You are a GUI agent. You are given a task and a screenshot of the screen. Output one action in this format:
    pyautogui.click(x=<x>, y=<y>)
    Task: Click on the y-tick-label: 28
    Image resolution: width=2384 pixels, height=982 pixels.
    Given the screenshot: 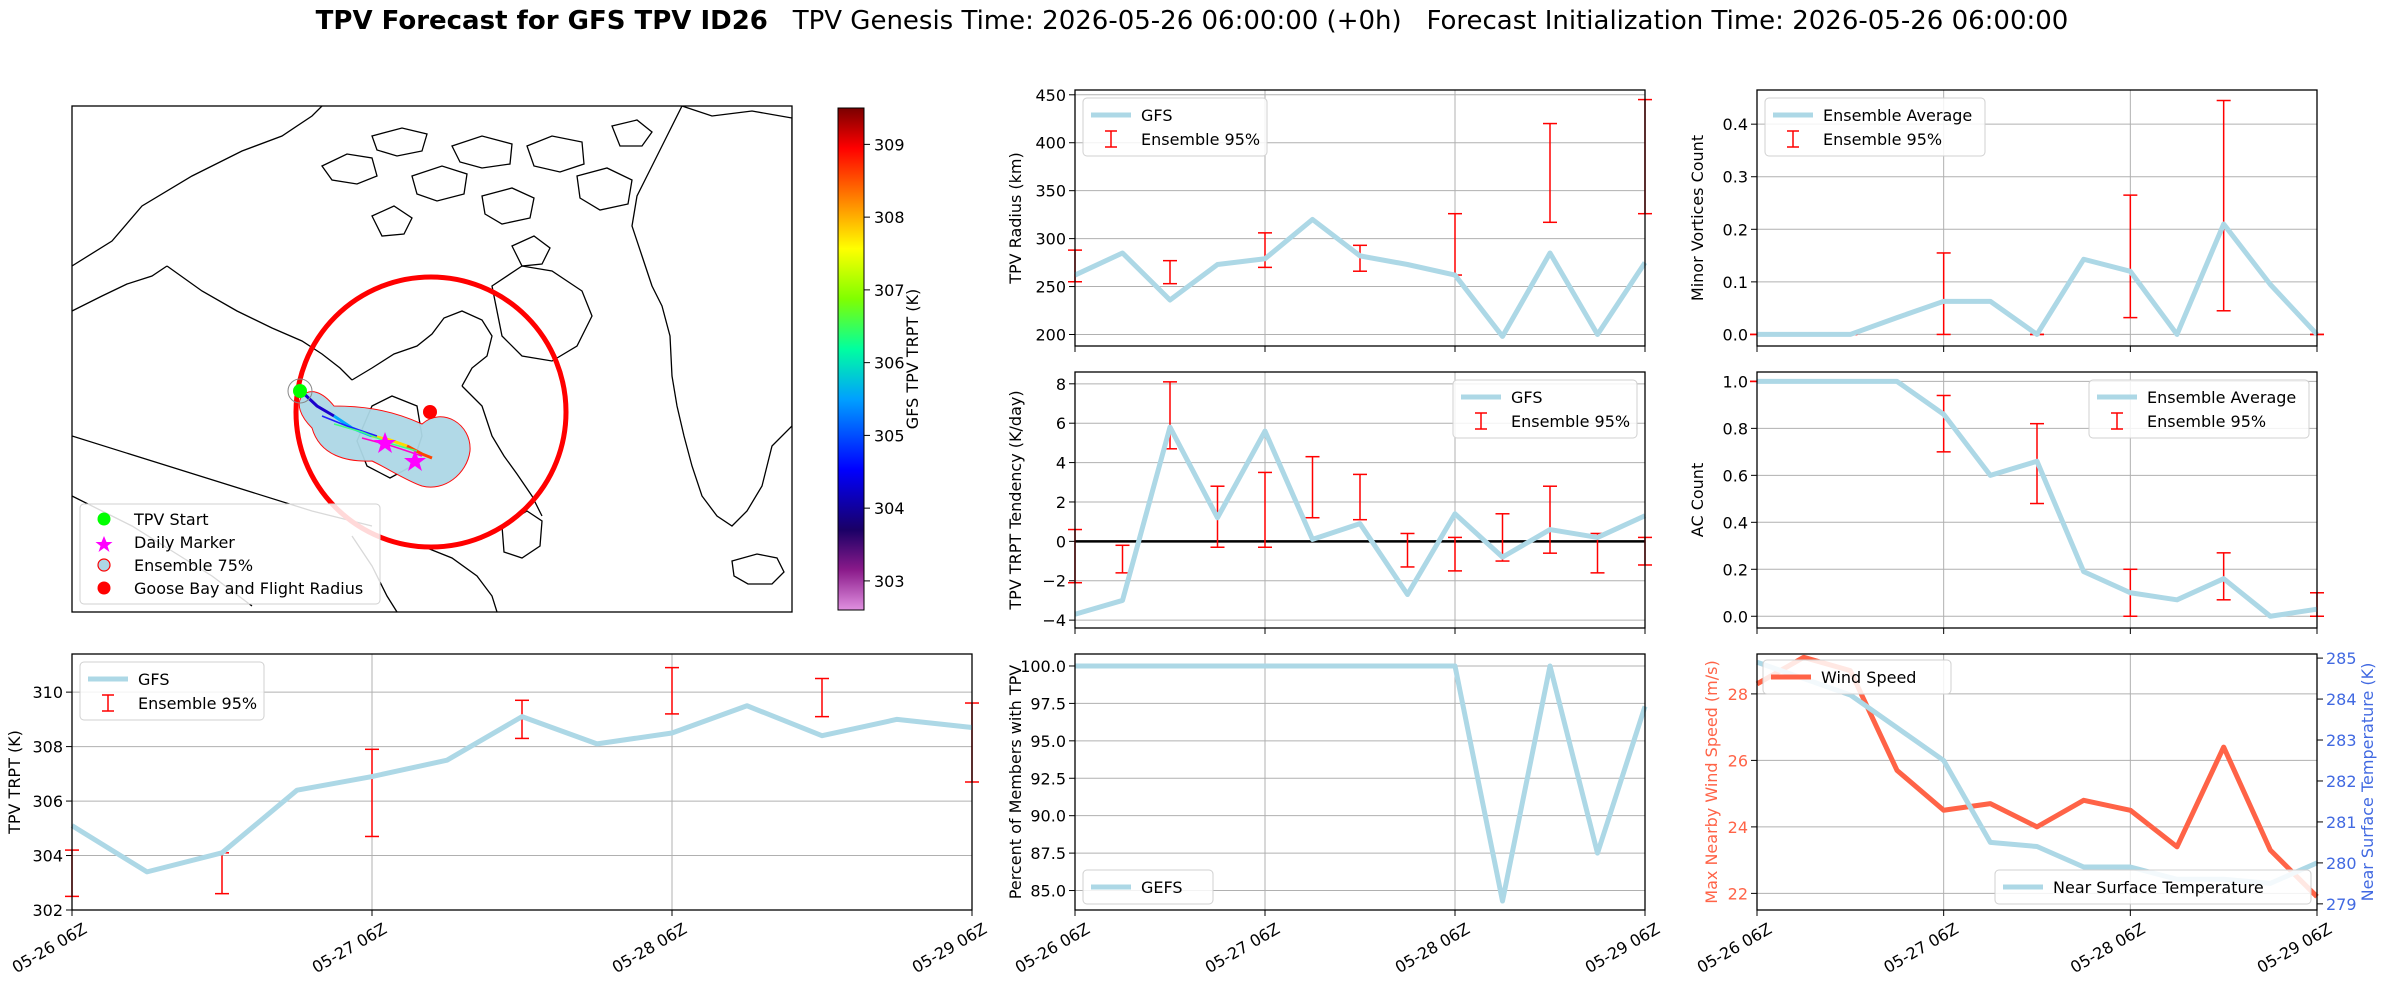 What is the action you would take?
    pyautogui.click(x=1738, y=694)
    